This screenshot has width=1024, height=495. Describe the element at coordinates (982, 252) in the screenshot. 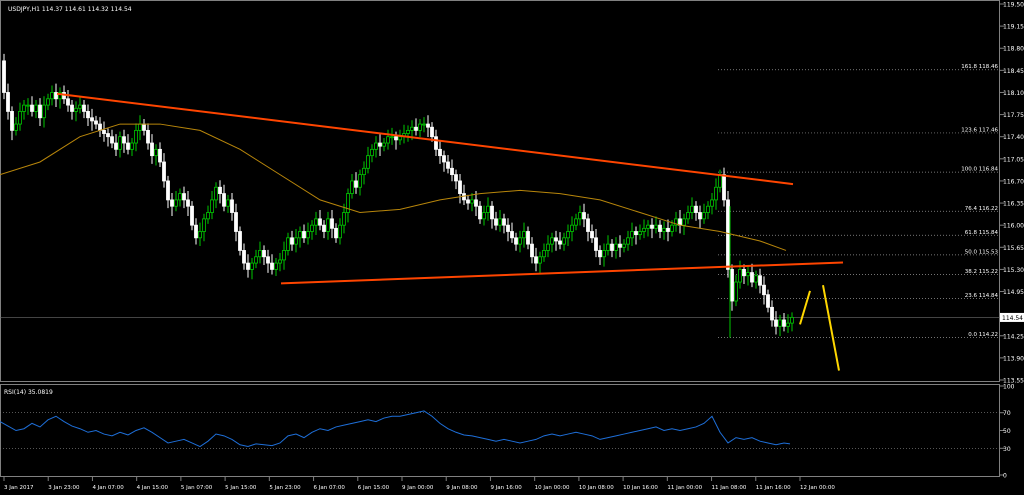

I see `fib-level-label: 50.0 115.53` at that location.